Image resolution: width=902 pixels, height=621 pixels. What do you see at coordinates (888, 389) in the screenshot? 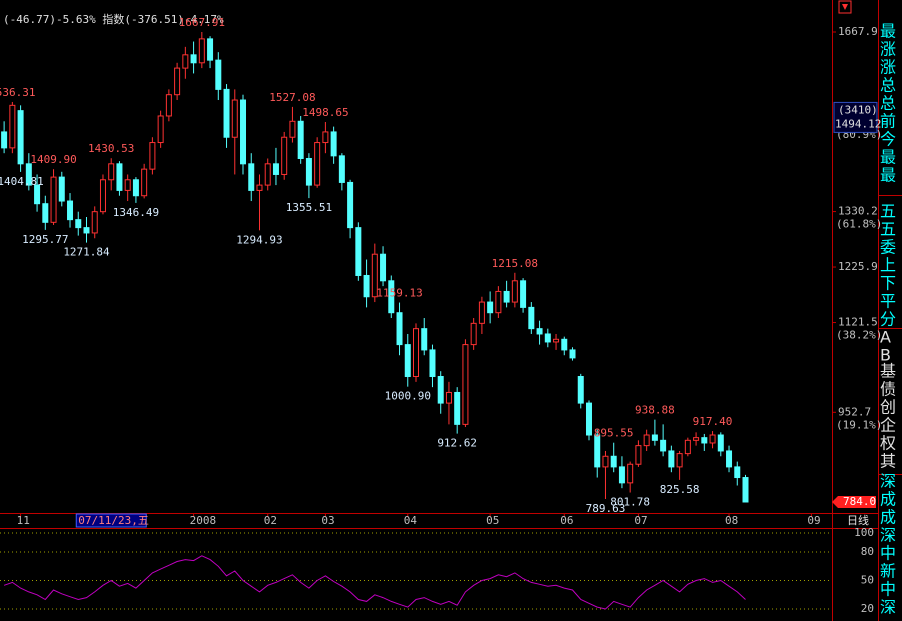
I see `panel-item: 债` at bounding box center [888, 389].